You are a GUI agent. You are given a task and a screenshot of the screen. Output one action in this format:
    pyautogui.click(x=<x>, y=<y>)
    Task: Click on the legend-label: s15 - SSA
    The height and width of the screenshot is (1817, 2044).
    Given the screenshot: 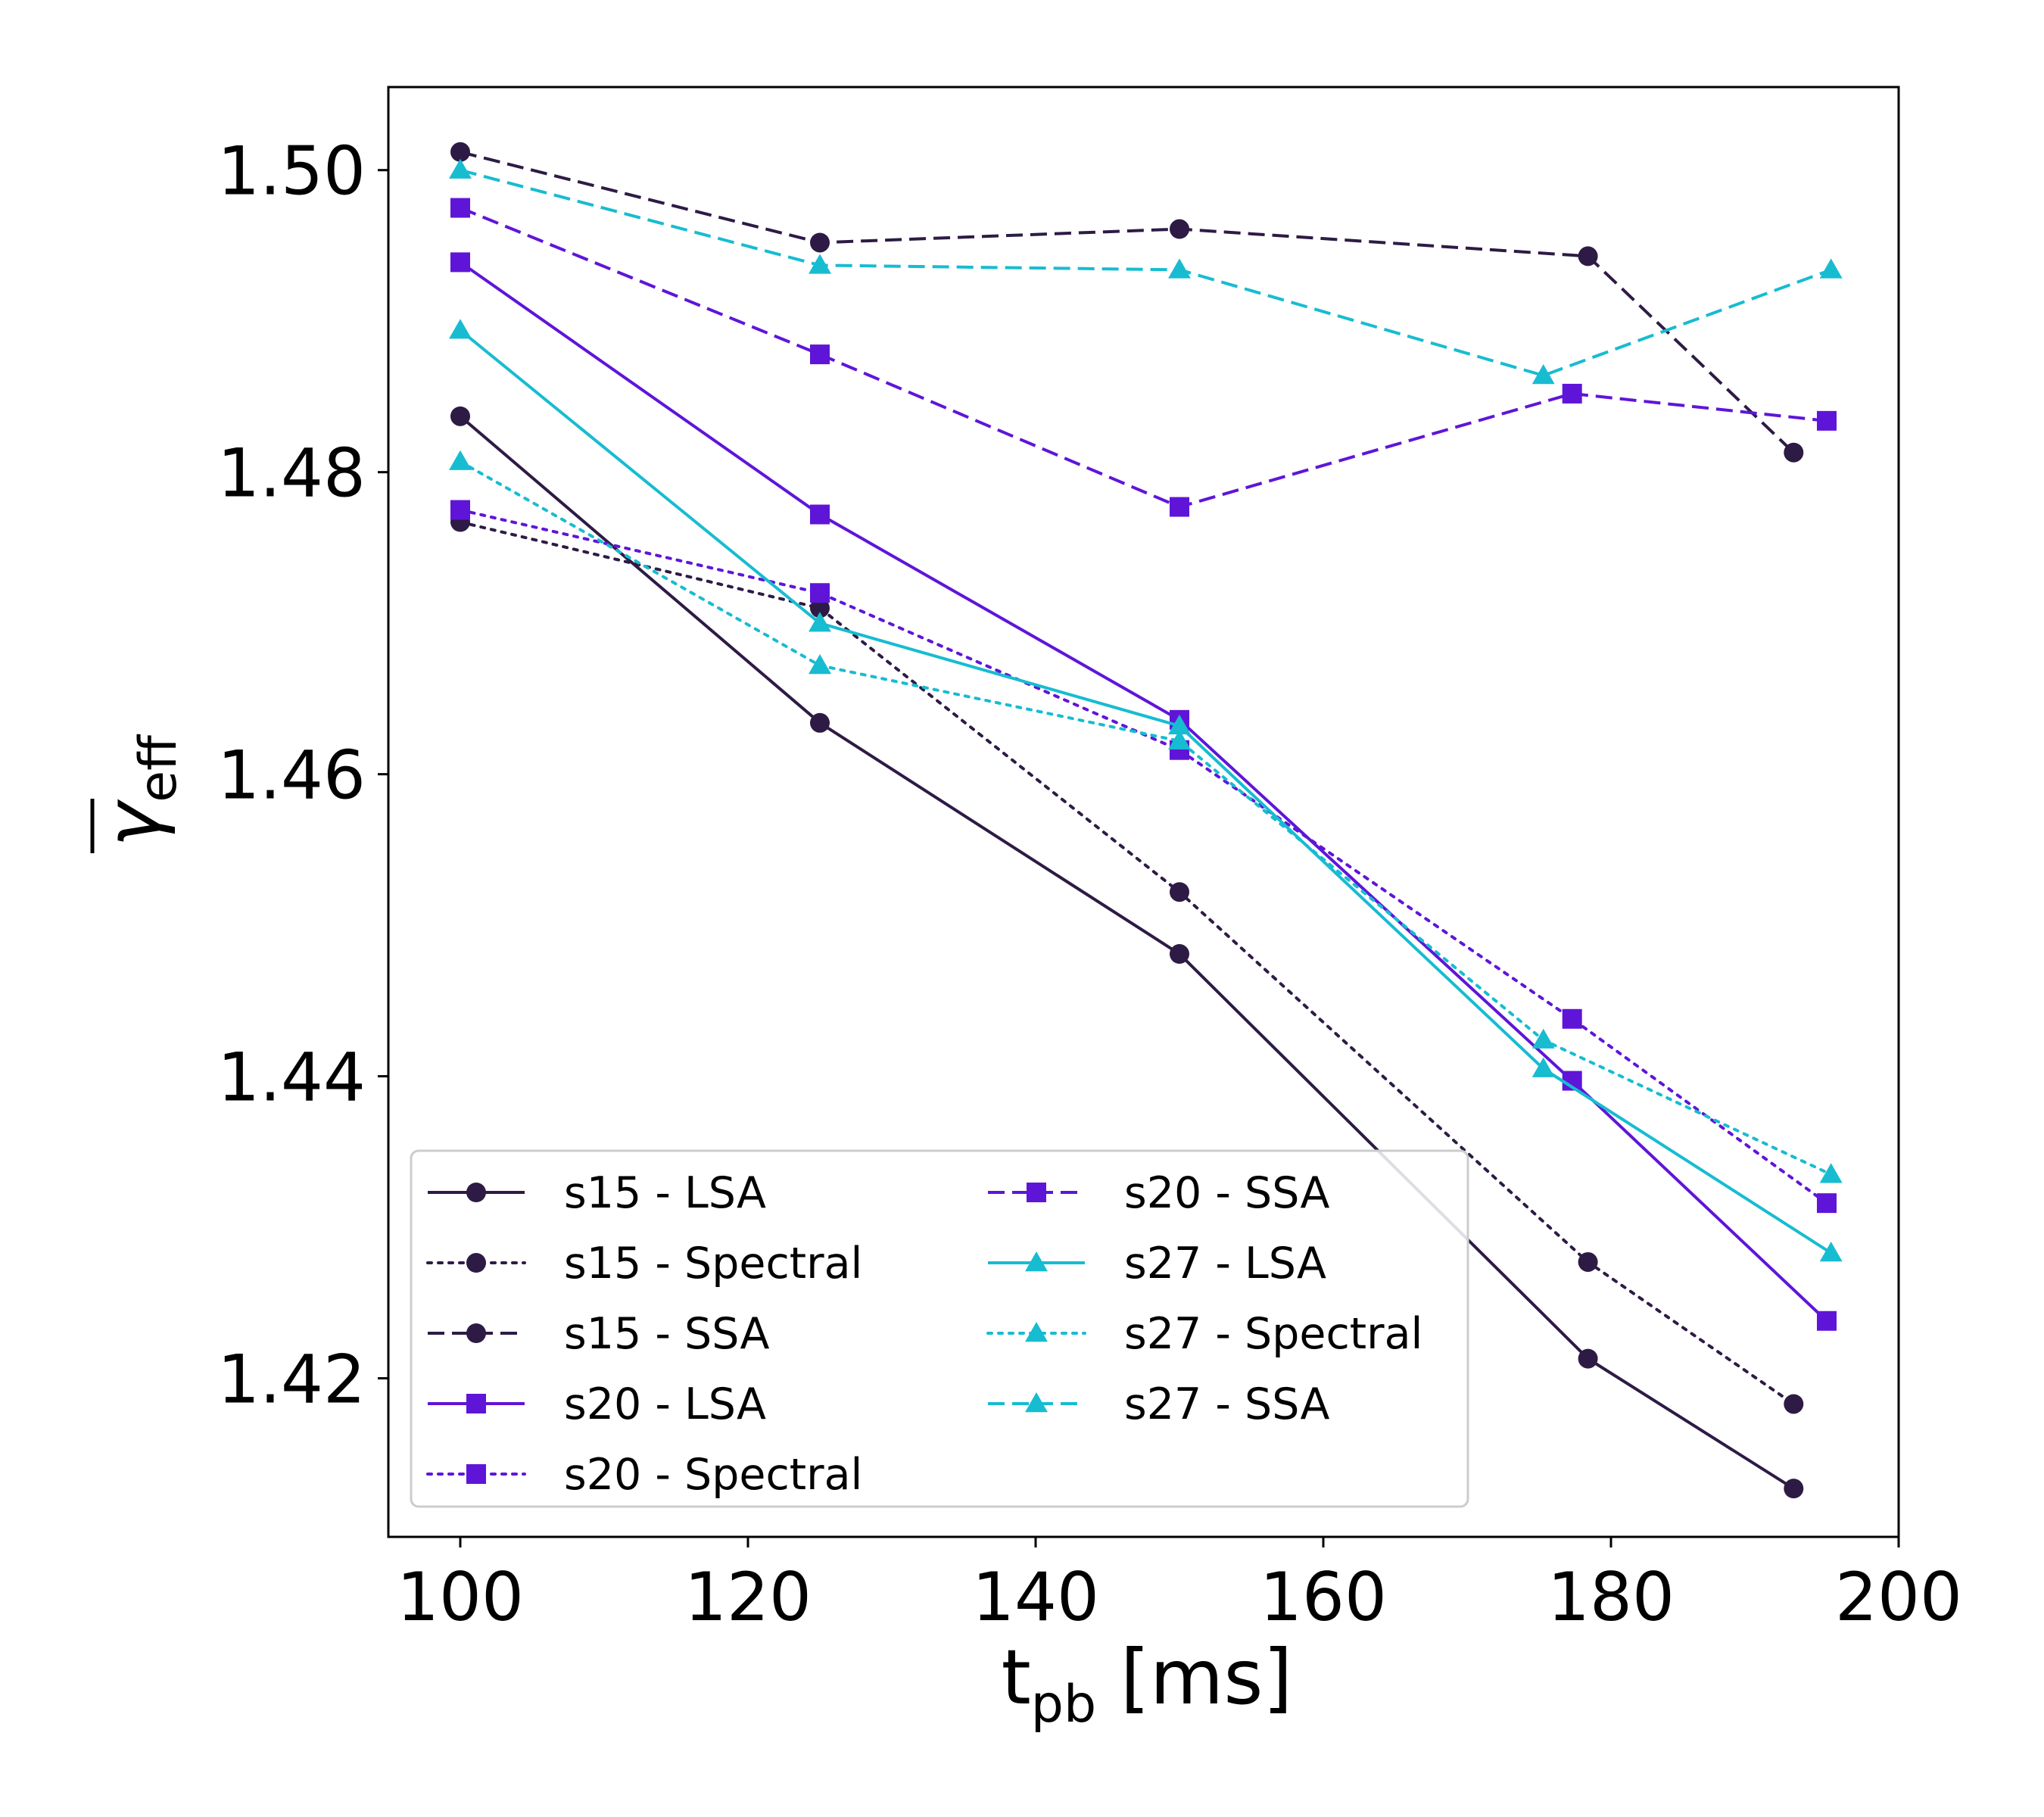 What is the action you would take?
    pyautogui.click(x=666, y=1334)
    